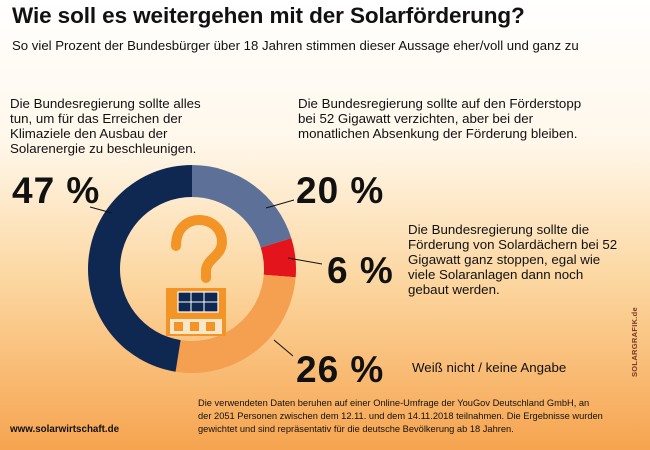 Image resolution: width=650 pixels, height=450 pixels. Describe the element at coordinates (56, 190) in the screenshot. I see `value-label-slice-1: 47 %` at that location.